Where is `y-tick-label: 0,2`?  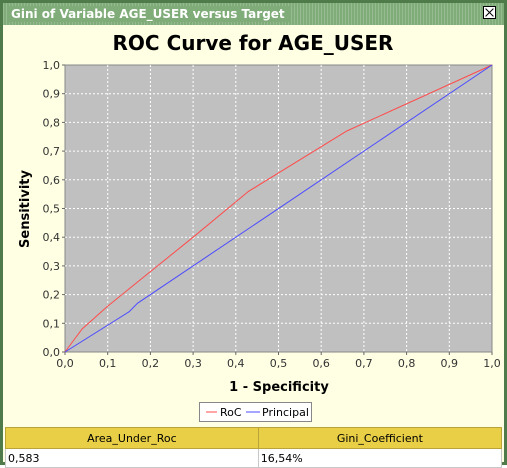
y-tick-label: 0,2 is located at coordinates (52, 295).